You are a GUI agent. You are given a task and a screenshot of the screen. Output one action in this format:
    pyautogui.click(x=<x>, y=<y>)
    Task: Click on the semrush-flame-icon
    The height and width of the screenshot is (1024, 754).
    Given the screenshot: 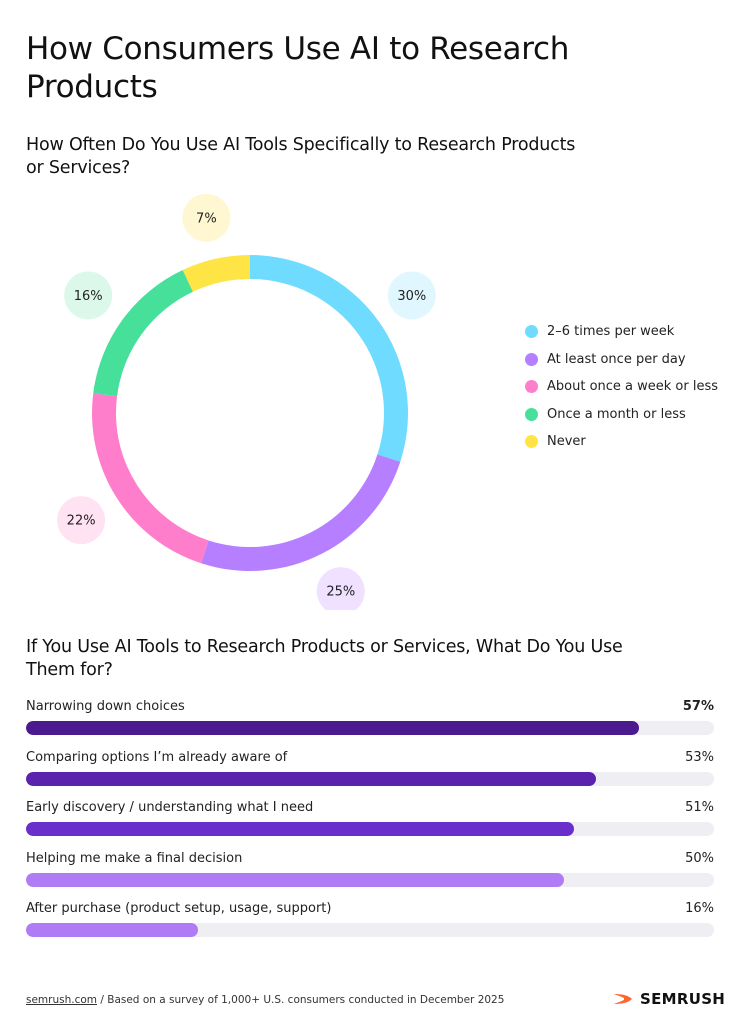 What is the action you would take?
    pyautogui.click(x=623, y=999)
    